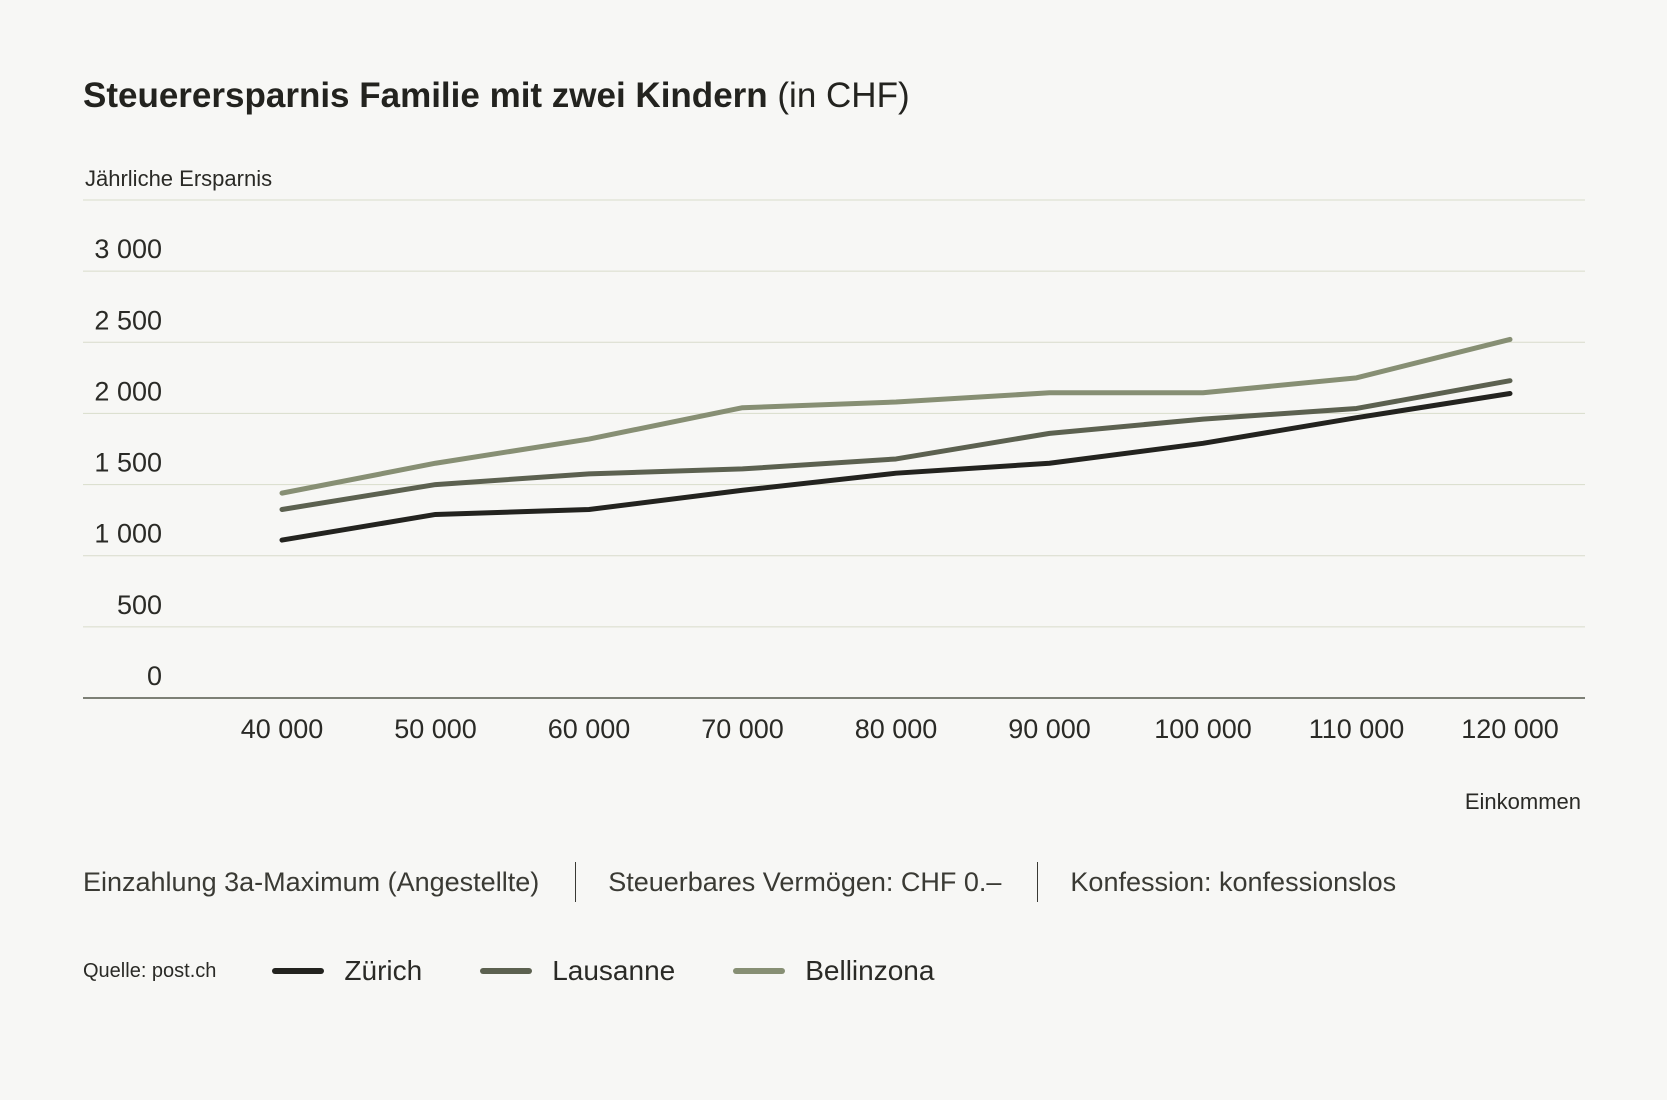  What do you see at coordinates (139, 605) in the screenshot?
I see `y-tick-label: 500` at bounding box center [139, 605].